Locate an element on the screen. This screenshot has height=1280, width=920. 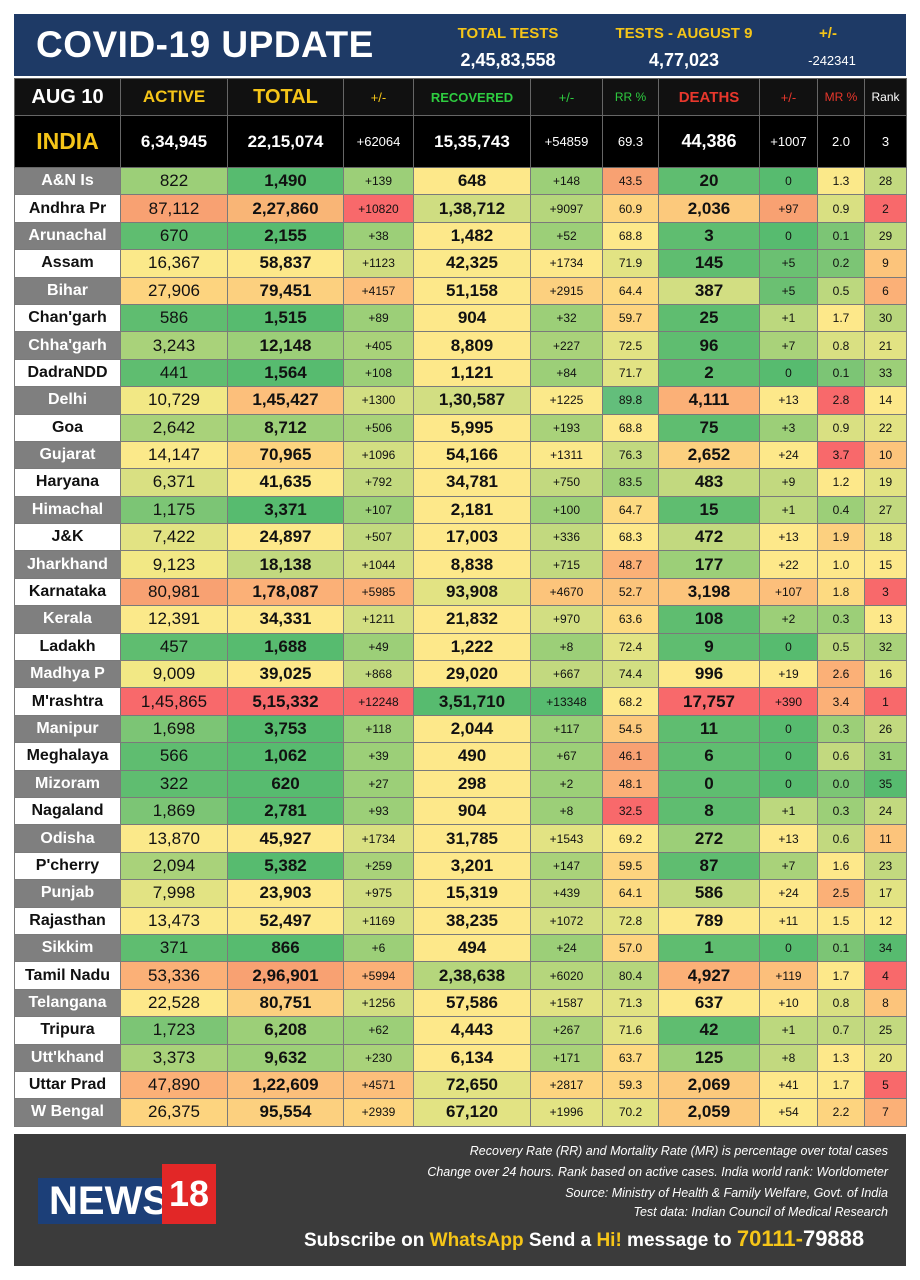
cell-deaths: 789 is located at coordinates (709, 920).